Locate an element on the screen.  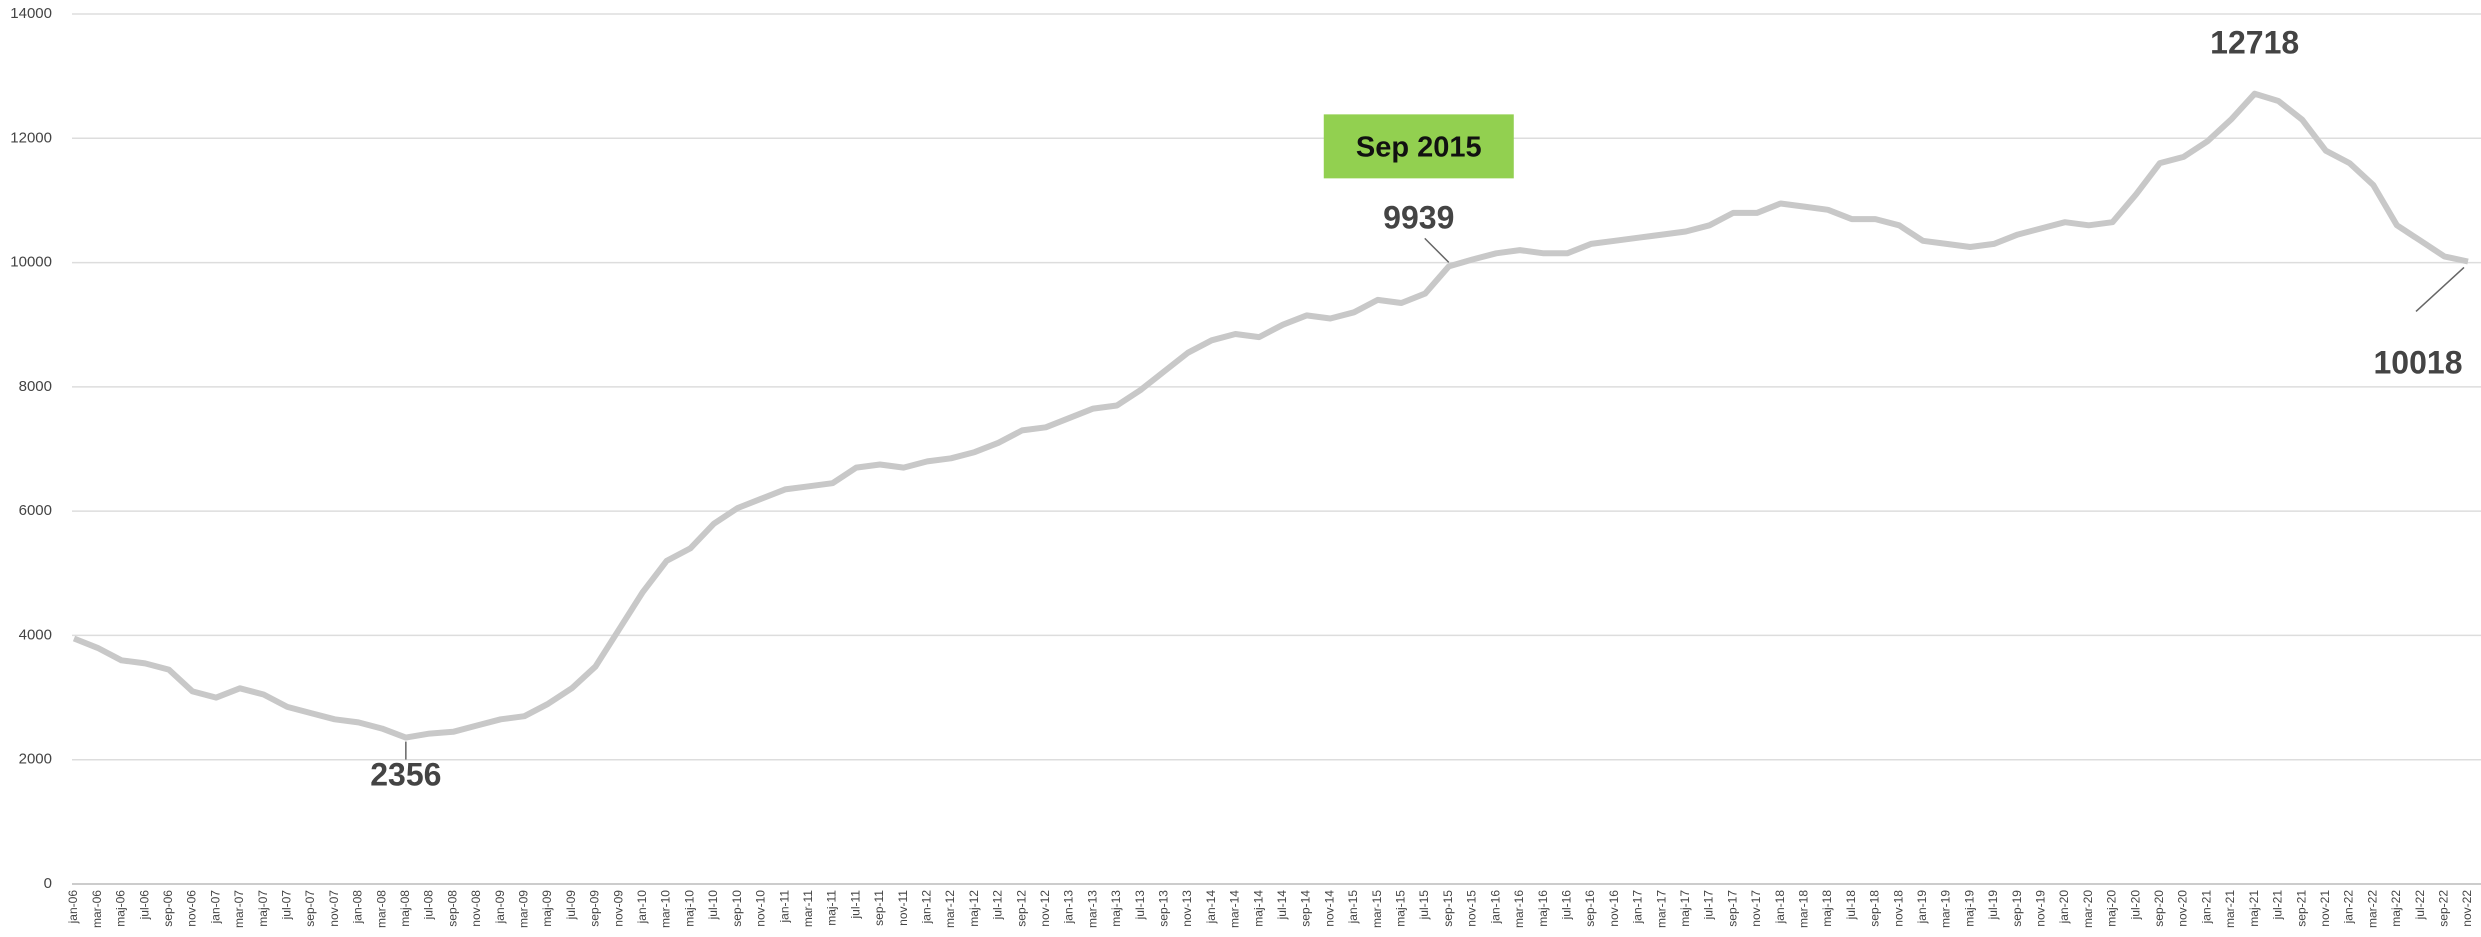
x-tick-label: sep-21 is located at coordinates (2301, 908).